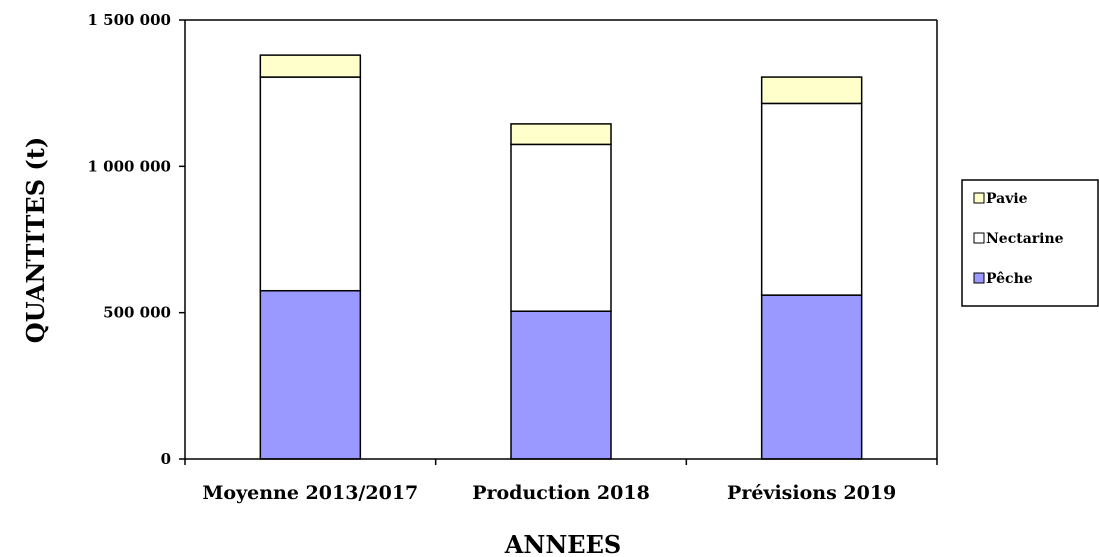  Describe the element at coordinates (166, 459) in the screenshot. I see `y-tick-label: 0` at that location.